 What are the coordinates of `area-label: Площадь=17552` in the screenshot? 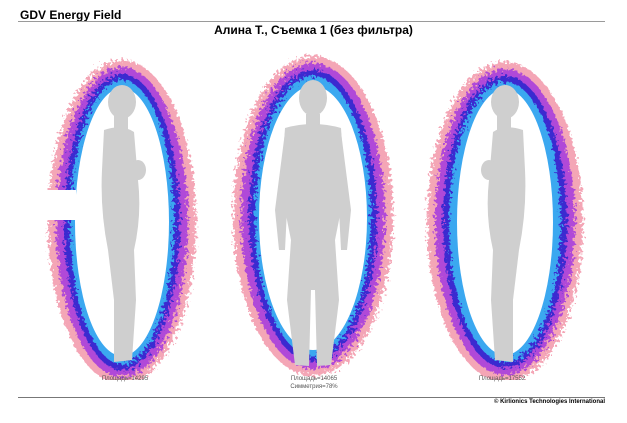 It's located at (502, 379).